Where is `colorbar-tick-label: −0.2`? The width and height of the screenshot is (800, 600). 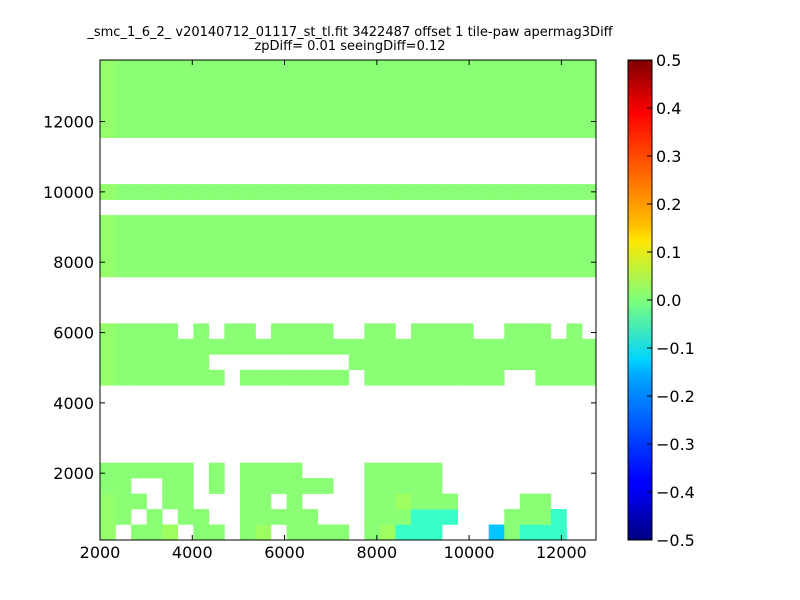
colorbar-tick-label: −0.2 is located at coordinates (675, 396).